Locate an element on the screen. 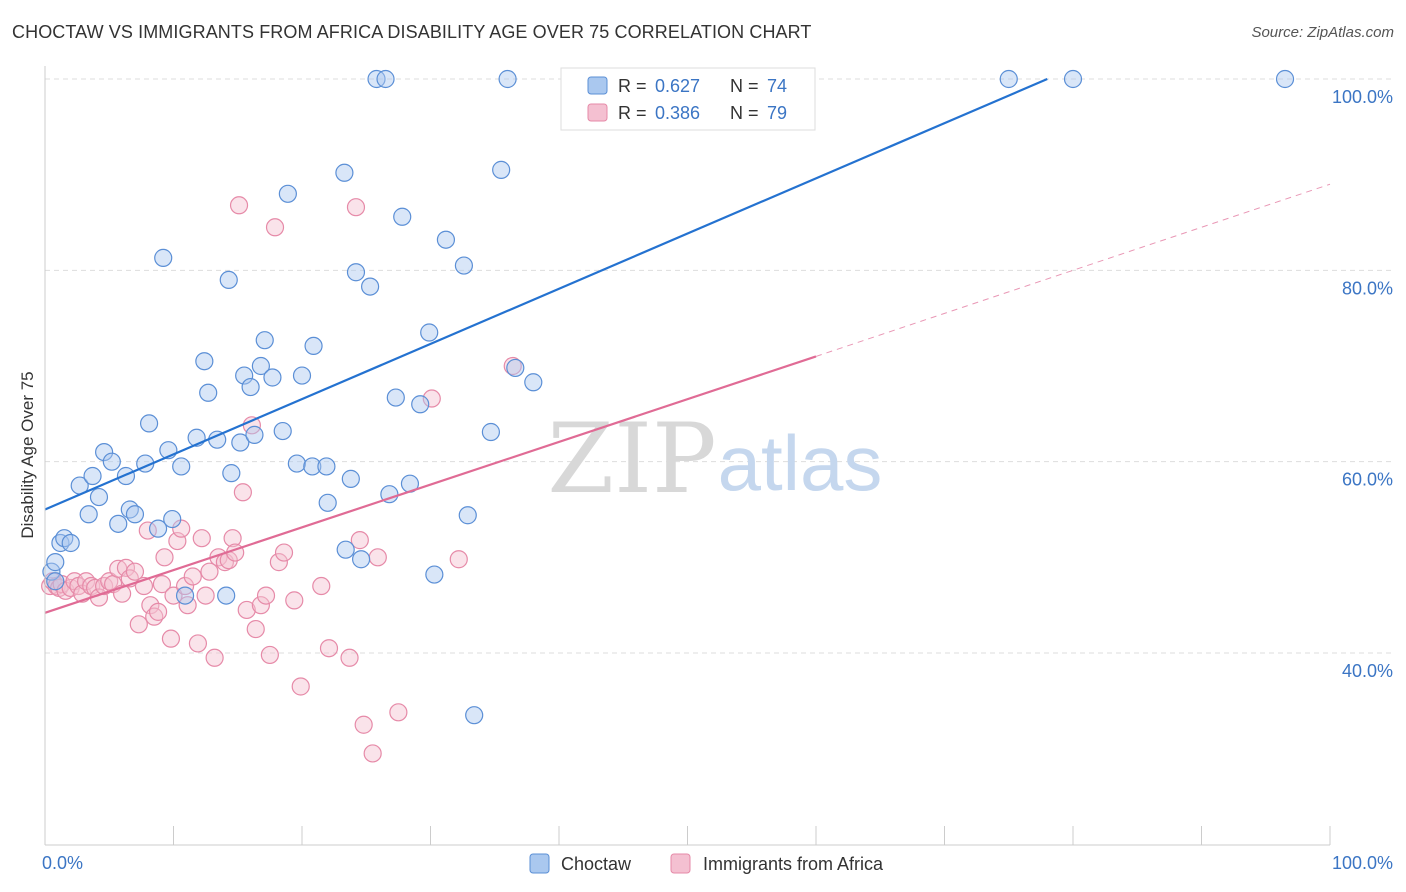 This screenshot has height=892, width=1406. legend-bottom-swatch-africa is located at coordinates (680, 863).